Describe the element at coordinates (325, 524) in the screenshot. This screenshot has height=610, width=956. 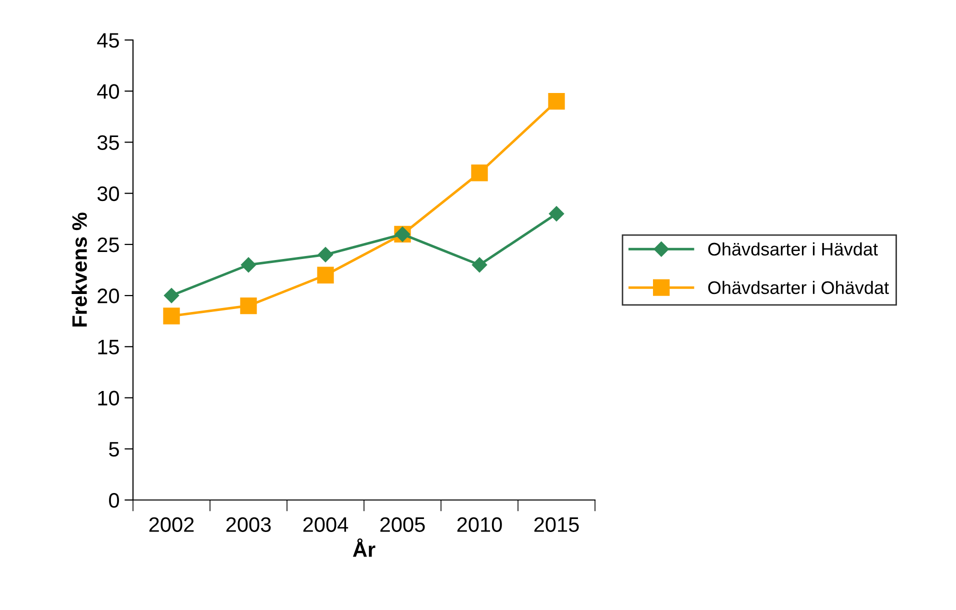
I see `x-tick-label: 2004` at that location.